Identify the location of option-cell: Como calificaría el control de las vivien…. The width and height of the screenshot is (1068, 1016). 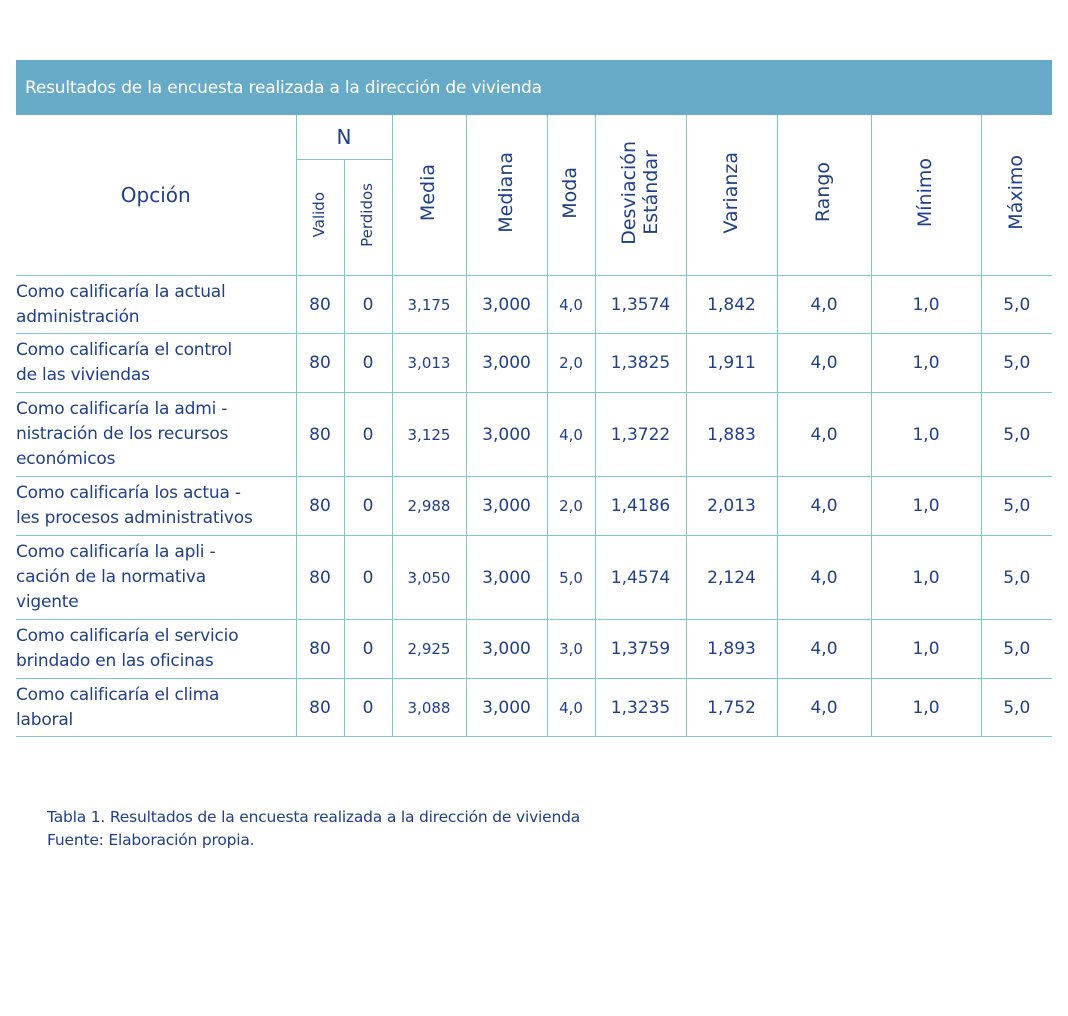
(156, 363).